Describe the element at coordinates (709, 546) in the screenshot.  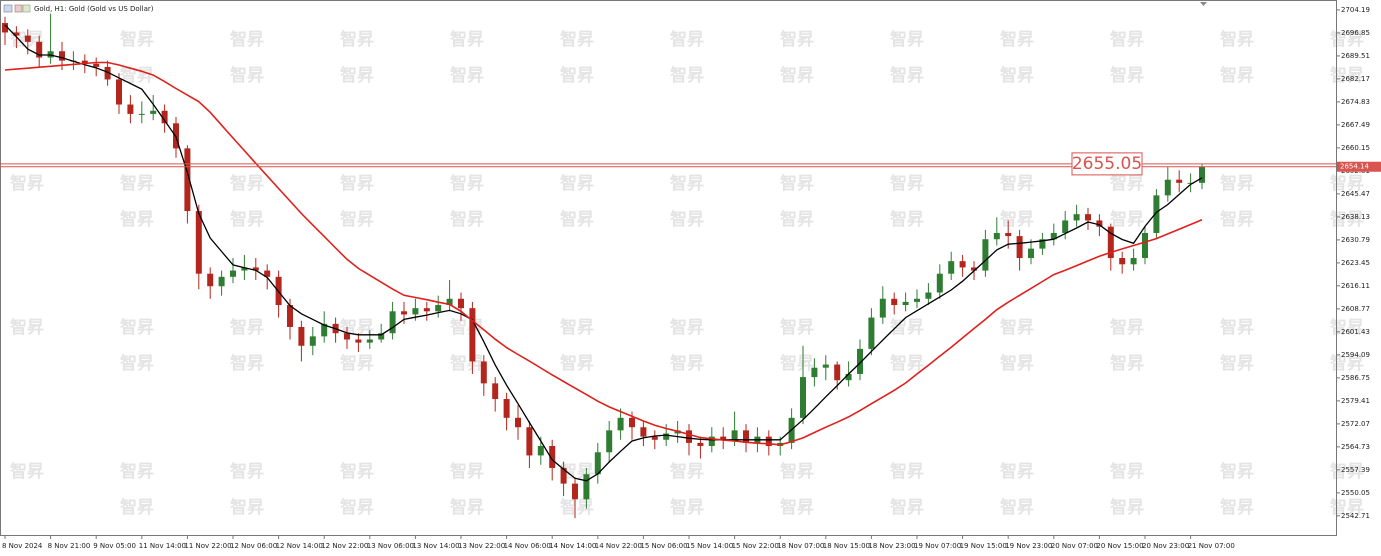
I see `x-tick-label: 15 Nov 14:00` at that location.